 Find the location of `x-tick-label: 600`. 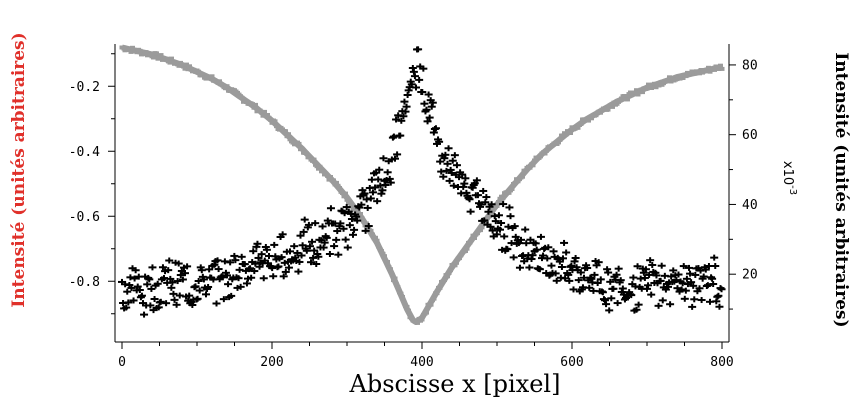

x-tick-label: 600 is located at coordinates (571, 362).